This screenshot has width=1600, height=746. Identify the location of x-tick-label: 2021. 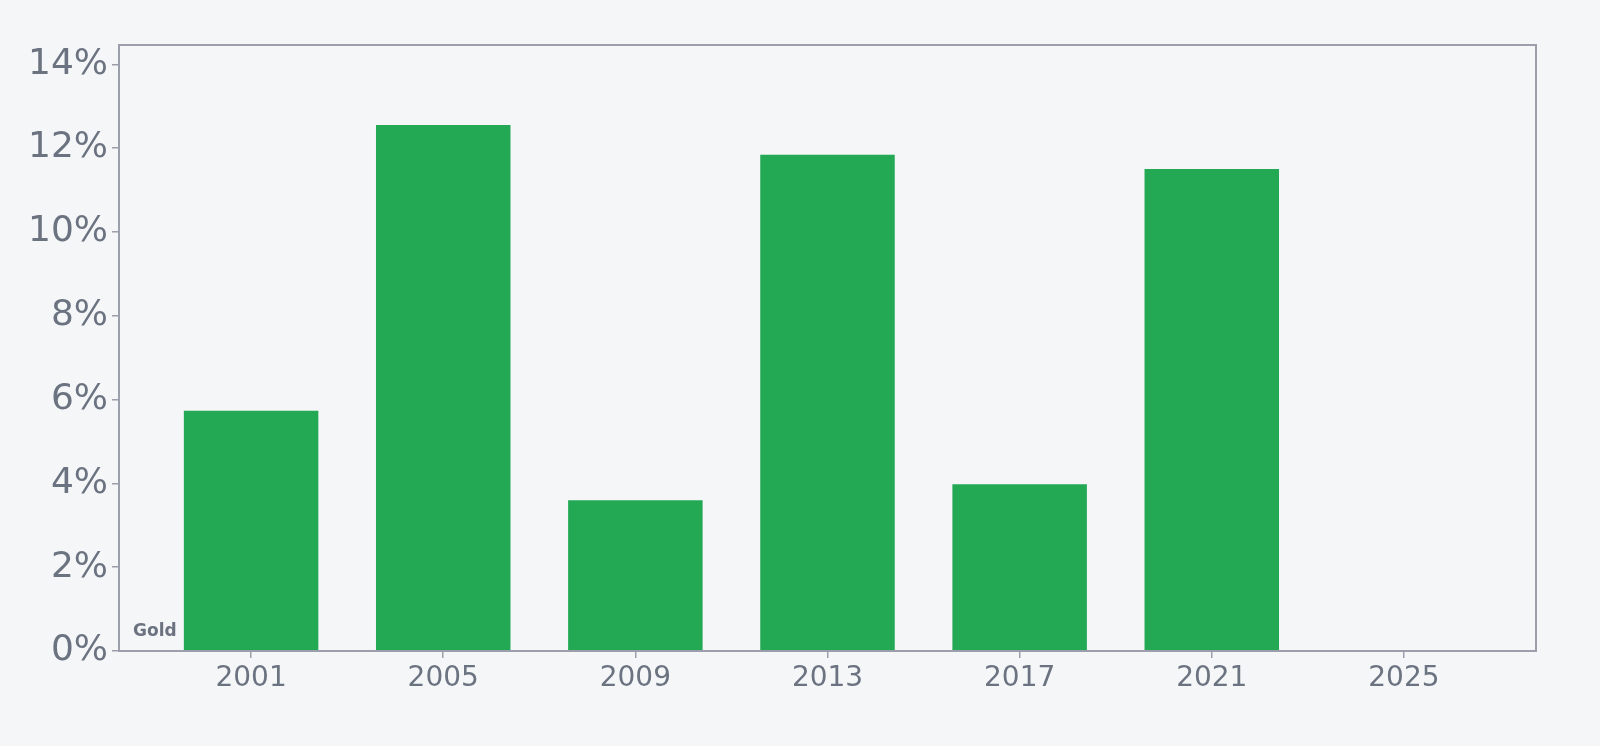
(1212, 677).